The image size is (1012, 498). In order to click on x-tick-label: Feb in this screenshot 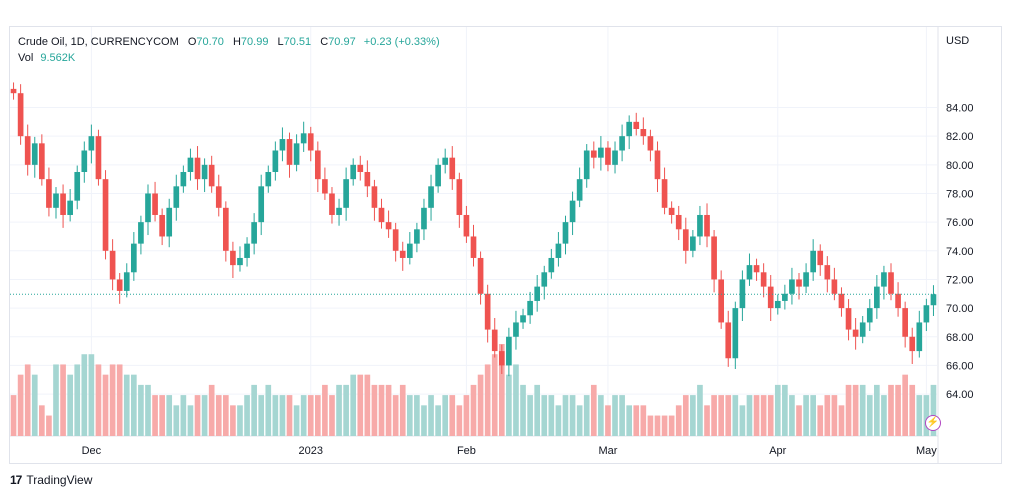, I will do `click(466, 451)`.